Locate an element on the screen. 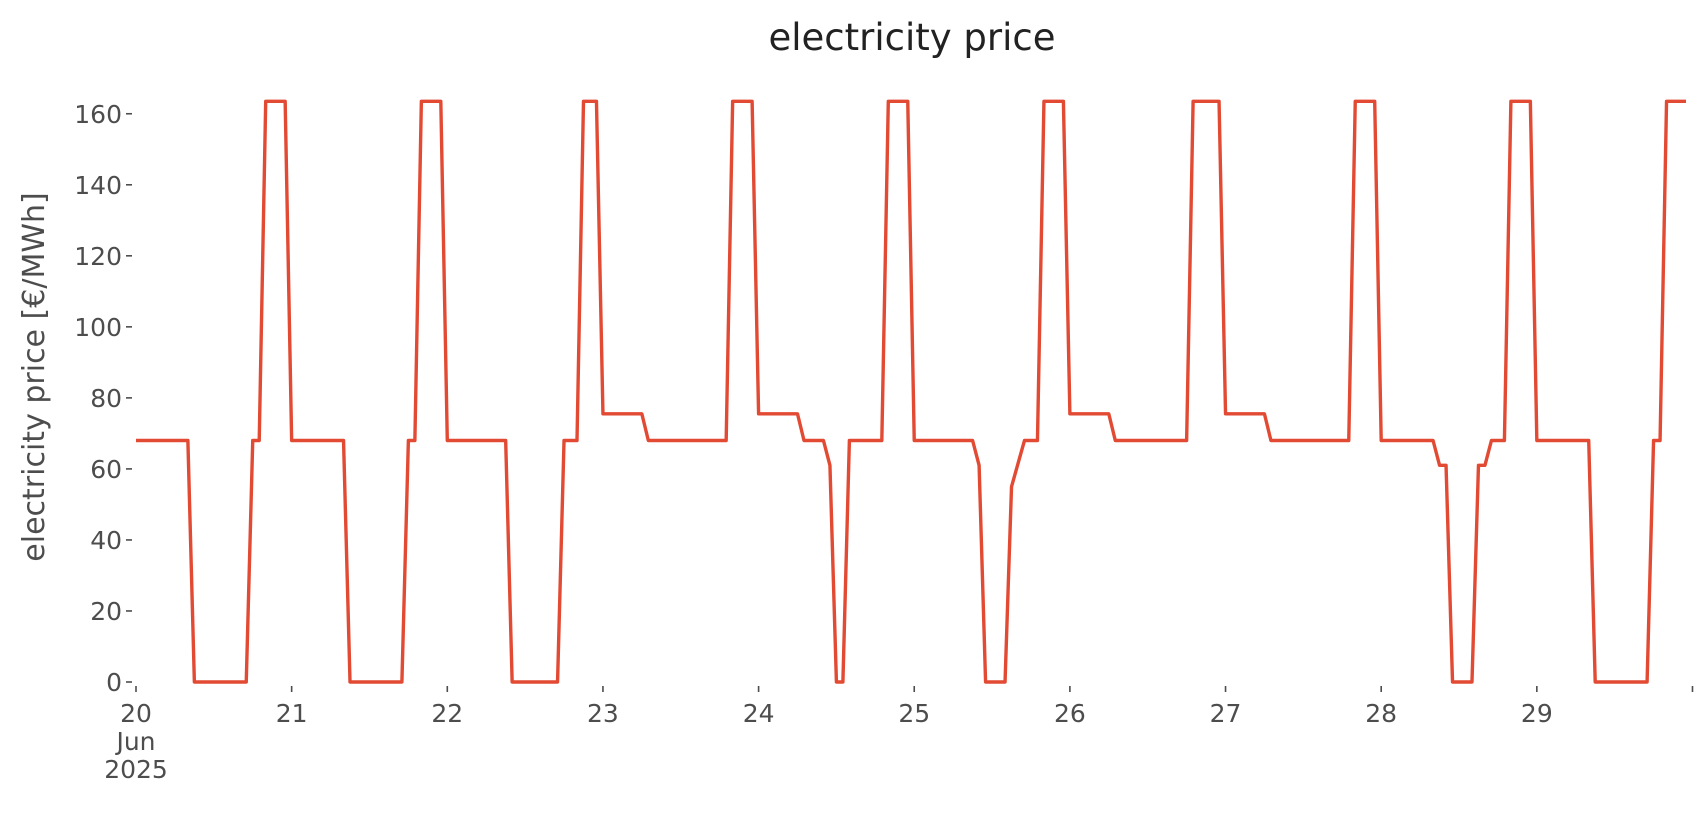 This screenshot has width=1706, height=815. x-tick-label: 26 is located at coordinates (1070, 713).